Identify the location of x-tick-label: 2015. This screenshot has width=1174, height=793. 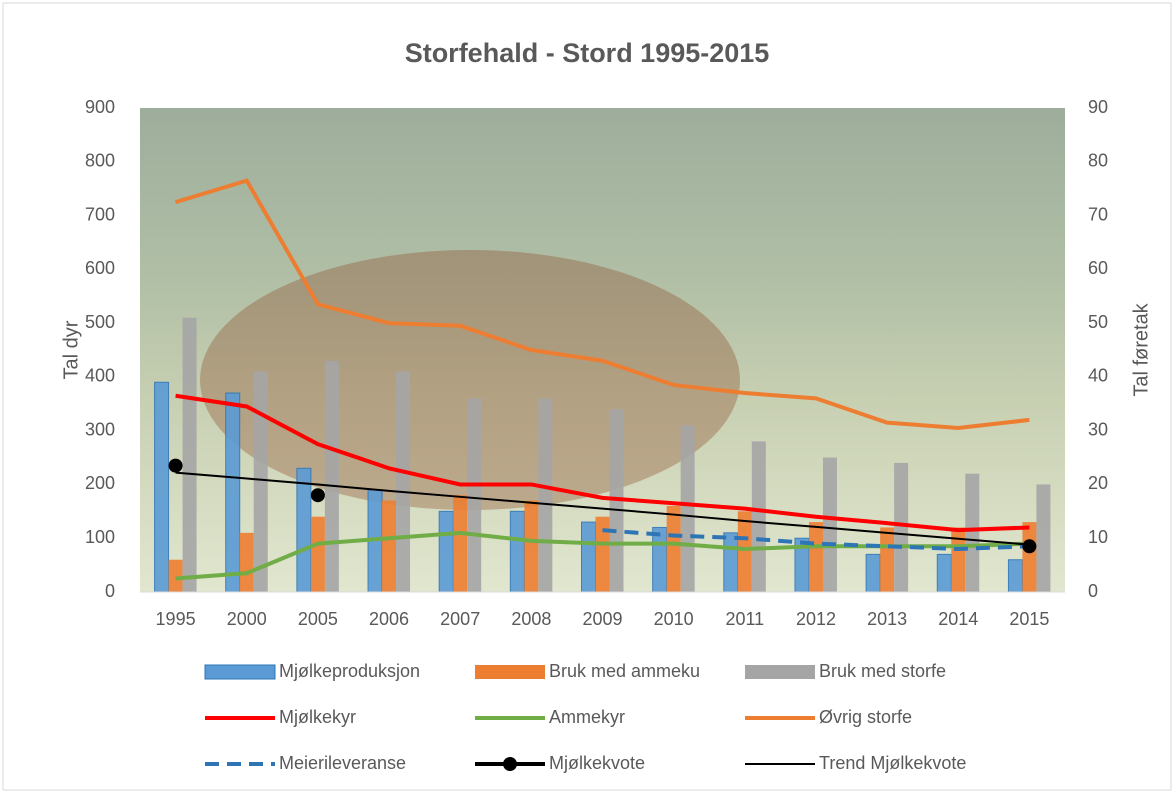
(1029, 619).